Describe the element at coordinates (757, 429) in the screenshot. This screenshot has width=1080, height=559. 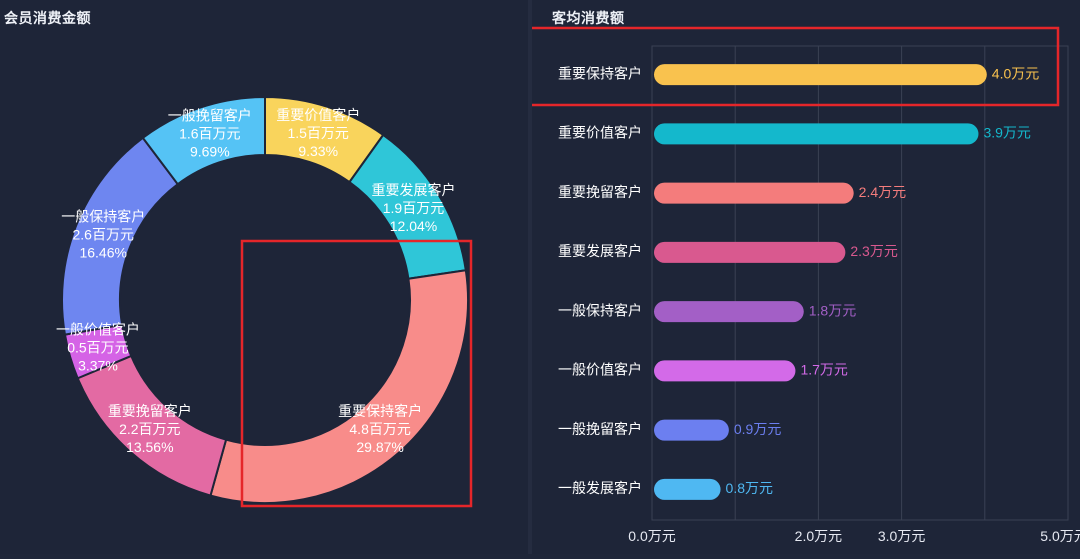
I see `value-label-general-winback: 0.9万元` at that location.